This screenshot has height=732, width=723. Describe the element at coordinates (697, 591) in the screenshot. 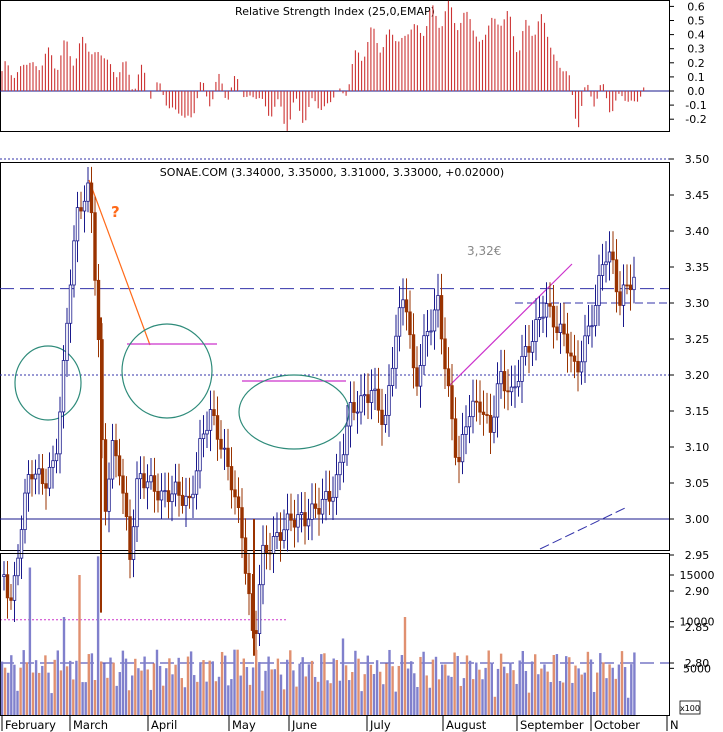

I see `price-tick-label: 2.90` at that location.